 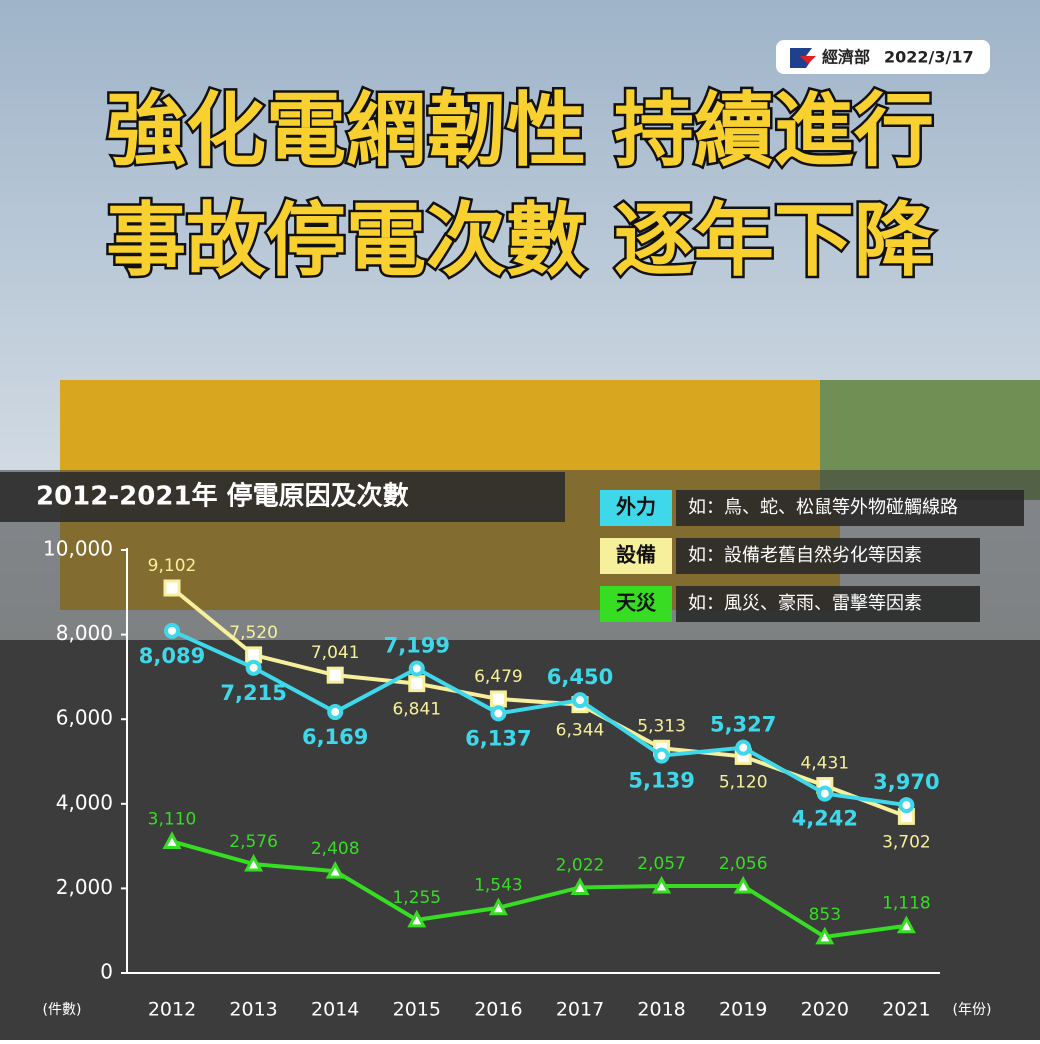 What do you see at coordinates (416, 898) in the screenshot?
I see `value-label: 1,255` at bounding box center [416, 898].